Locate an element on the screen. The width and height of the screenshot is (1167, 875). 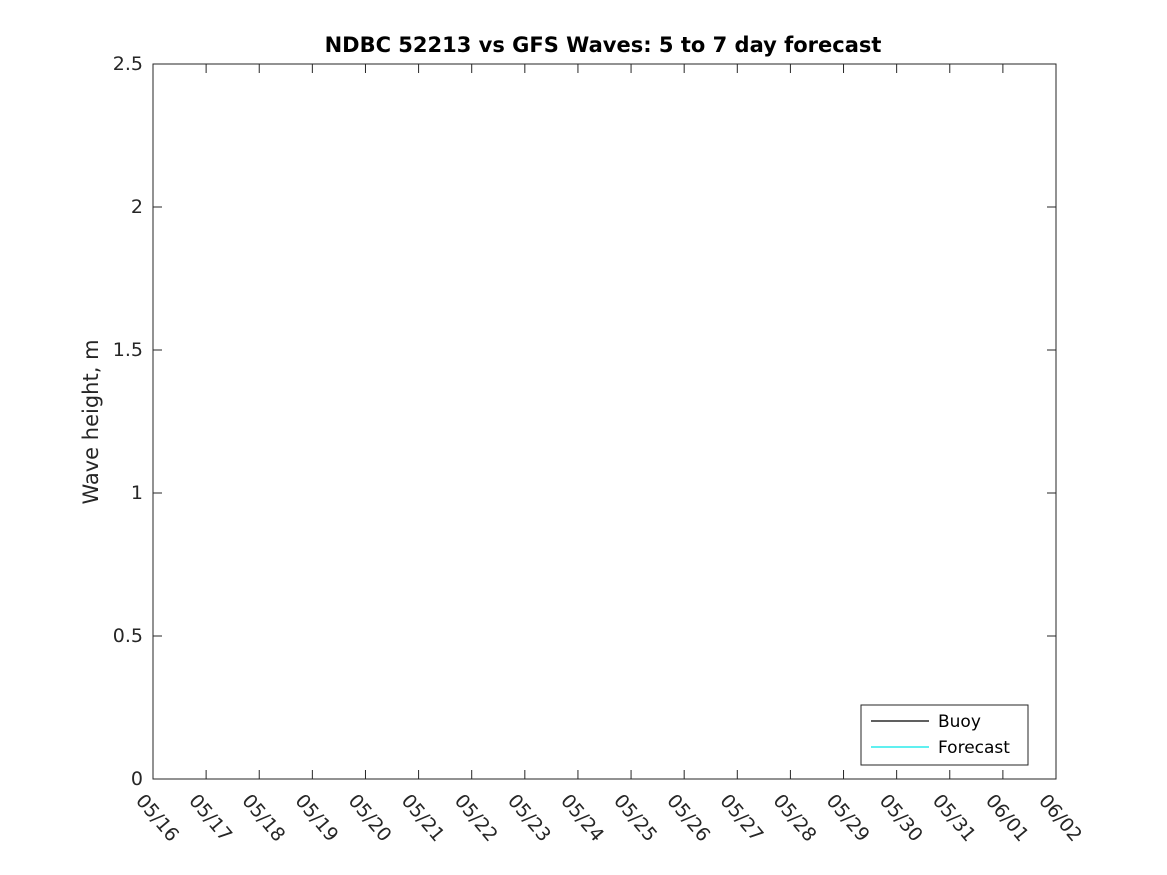
y-tick-label: 2.5 is located at coordinates (128, 64).